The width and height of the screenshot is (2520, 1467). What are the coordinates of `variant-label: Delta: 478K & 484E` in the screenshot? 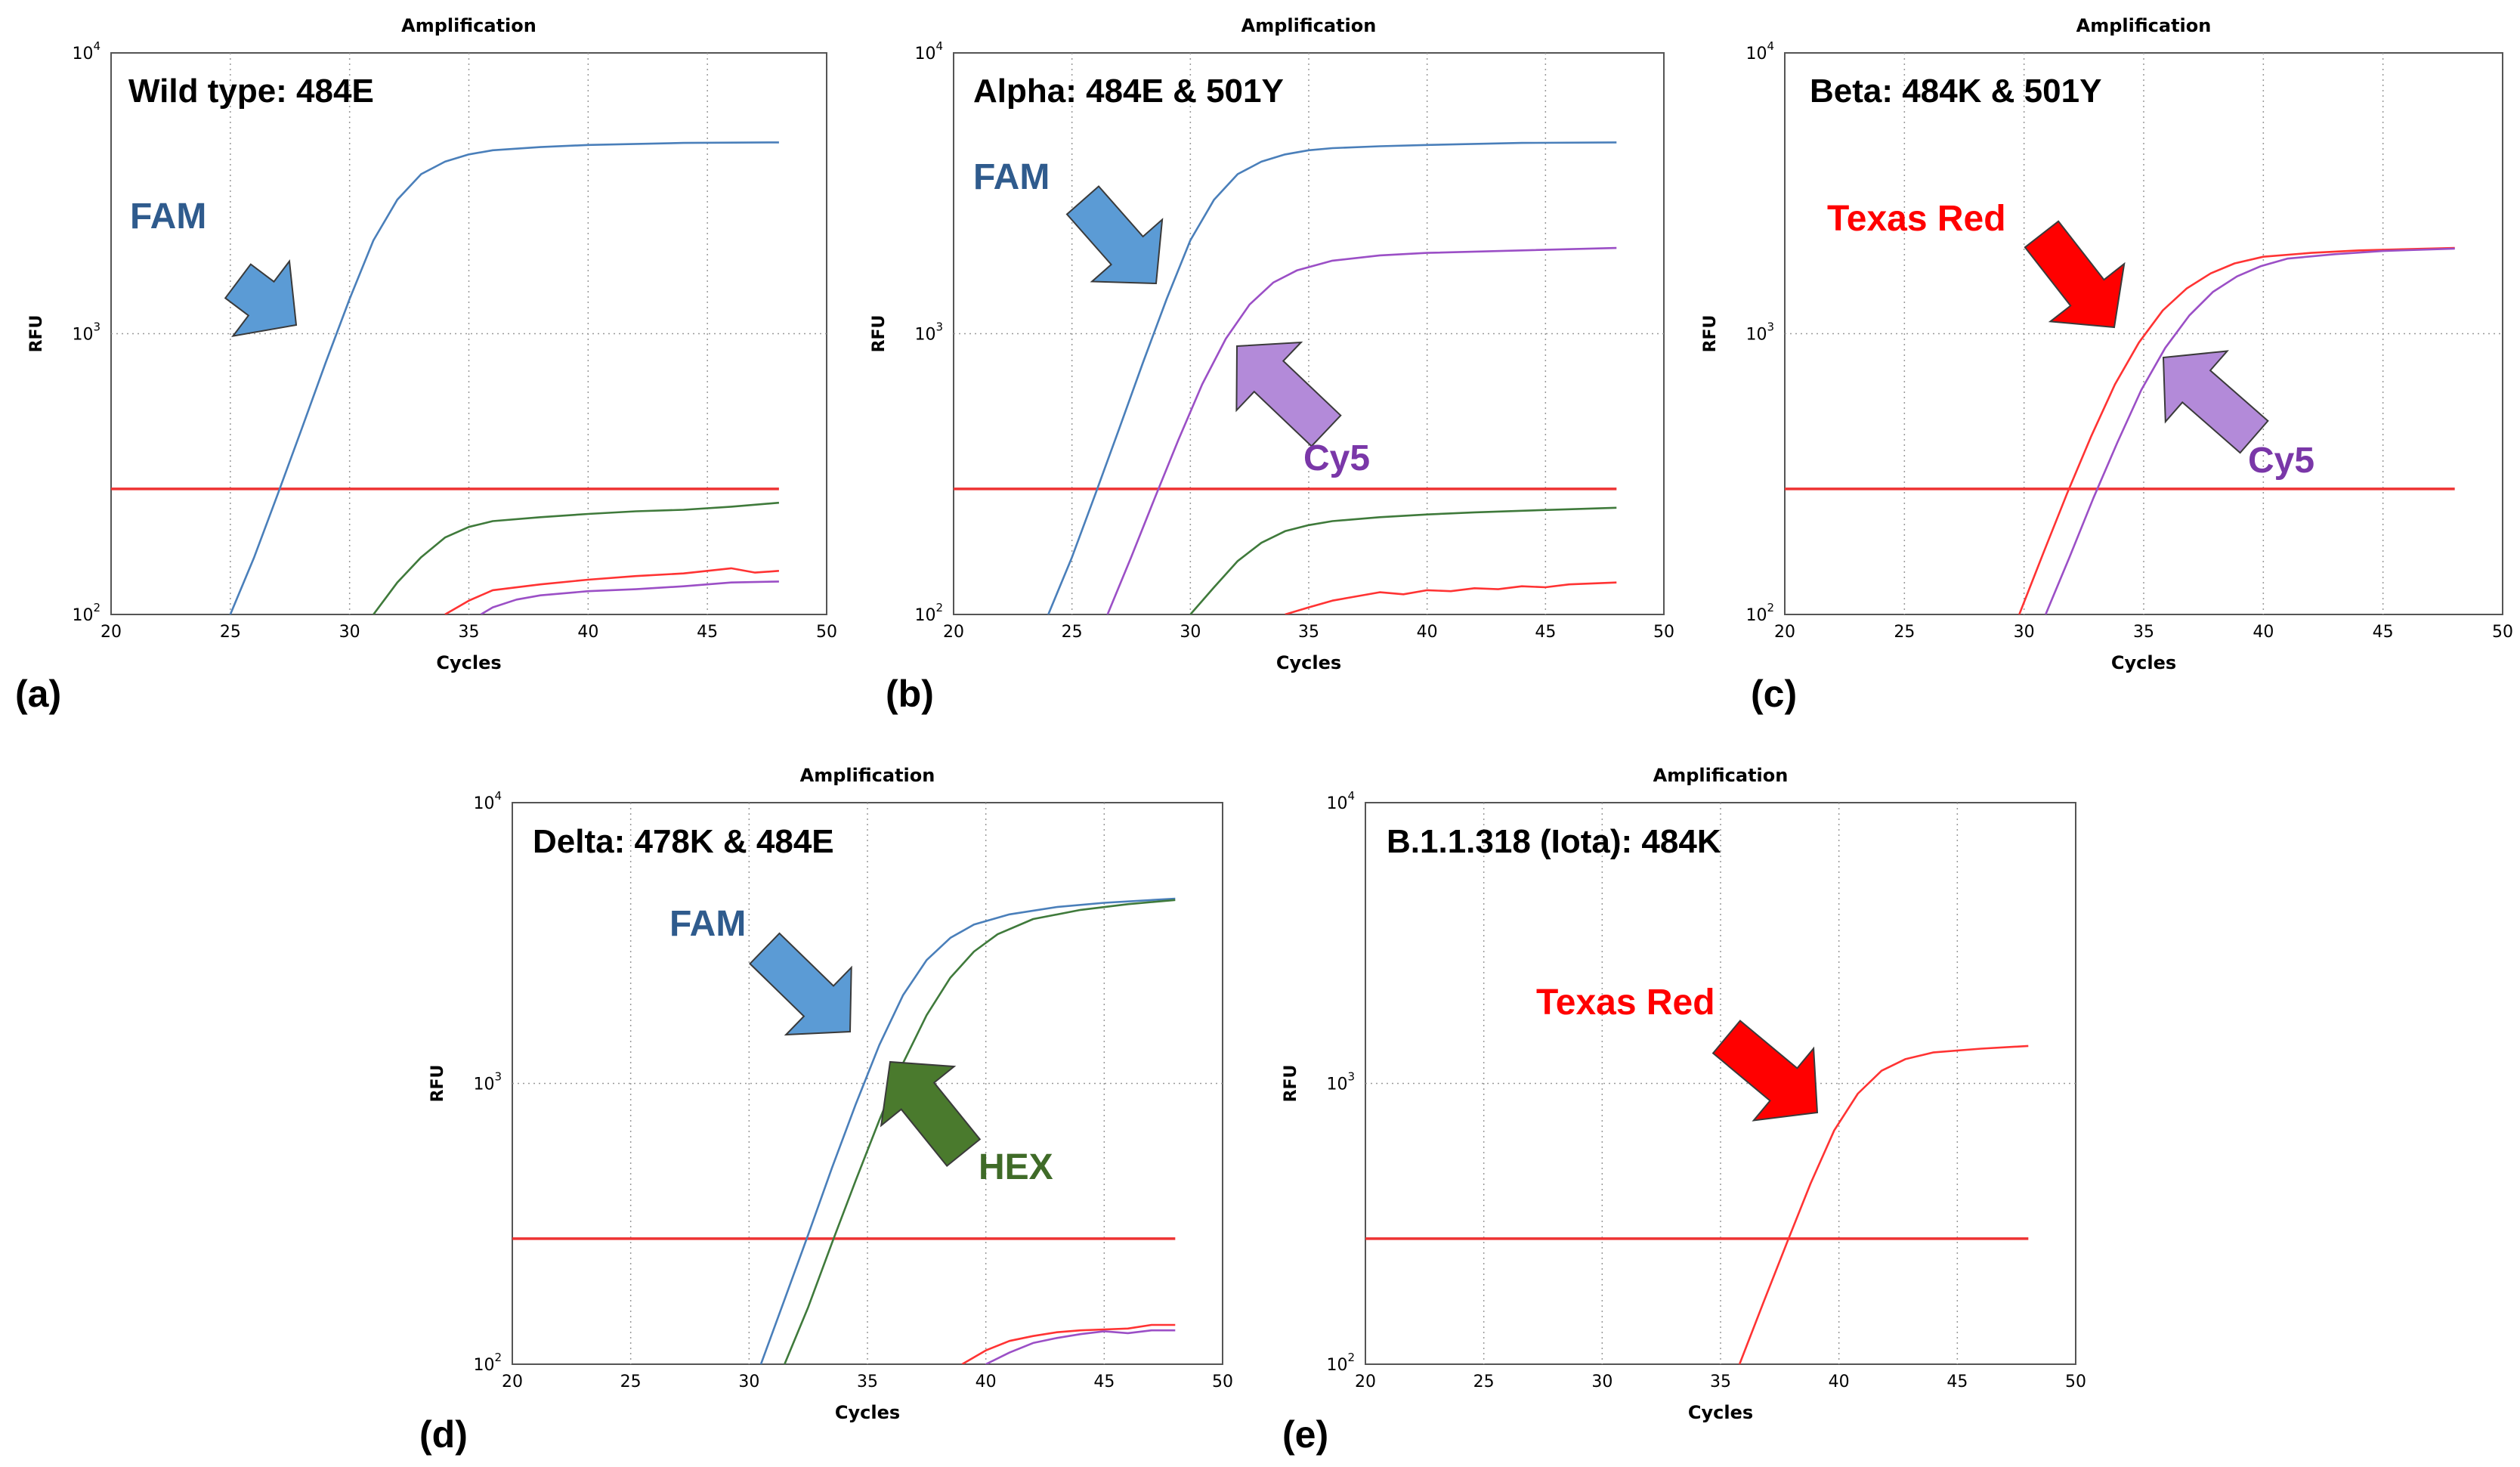 It's located at (683, 841).